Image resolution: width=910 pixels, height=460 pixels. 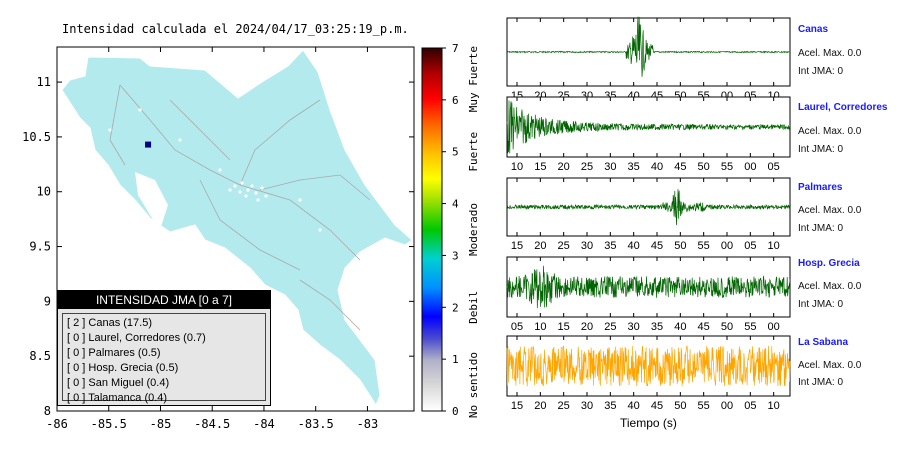 I want to click on station-name: Canas, so click(x=813, y=29).